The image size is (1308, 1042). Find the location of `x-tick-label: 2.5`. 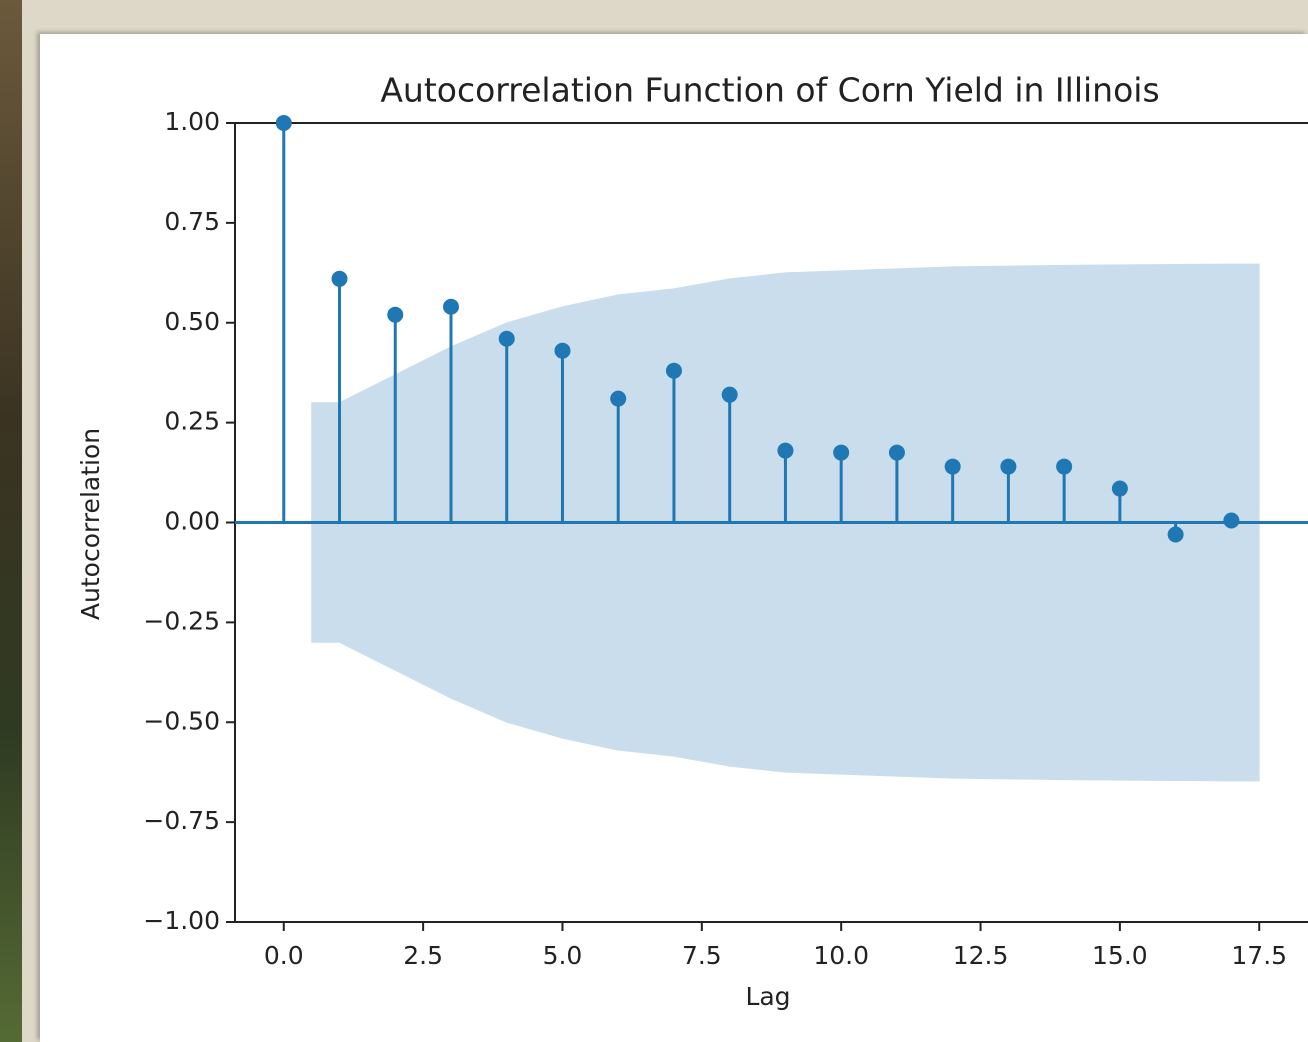

x-tick-label: 2.5 is located at coordinates (423, 955).